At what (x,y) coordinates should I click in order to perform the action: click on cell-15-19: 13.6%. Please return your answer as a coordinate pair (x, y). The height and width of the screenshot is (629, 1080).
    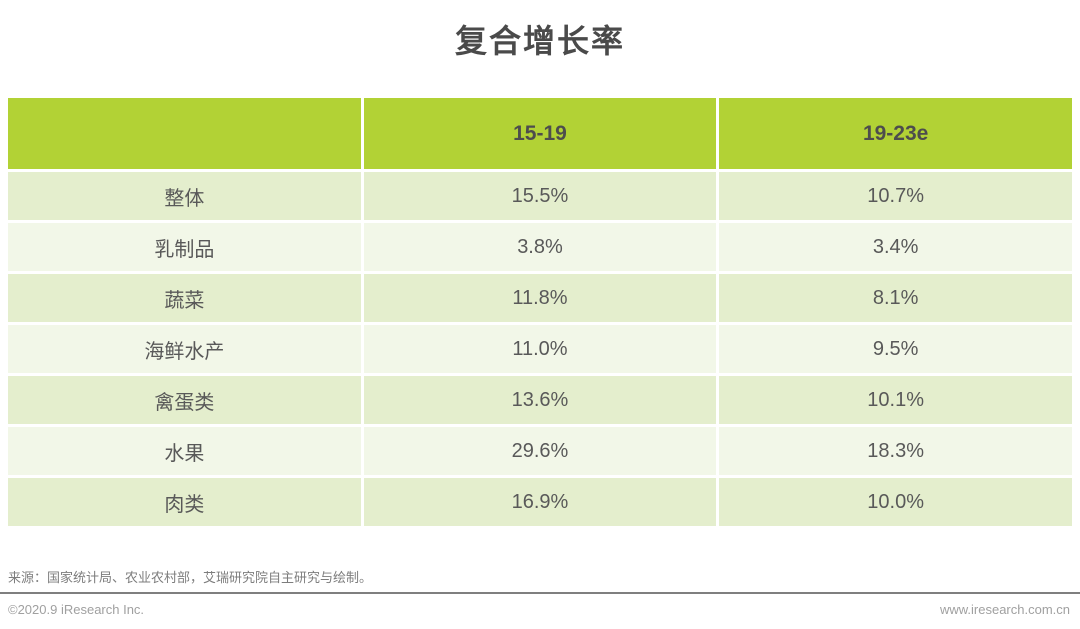
    Looking at the image, I should click on (540, 400).